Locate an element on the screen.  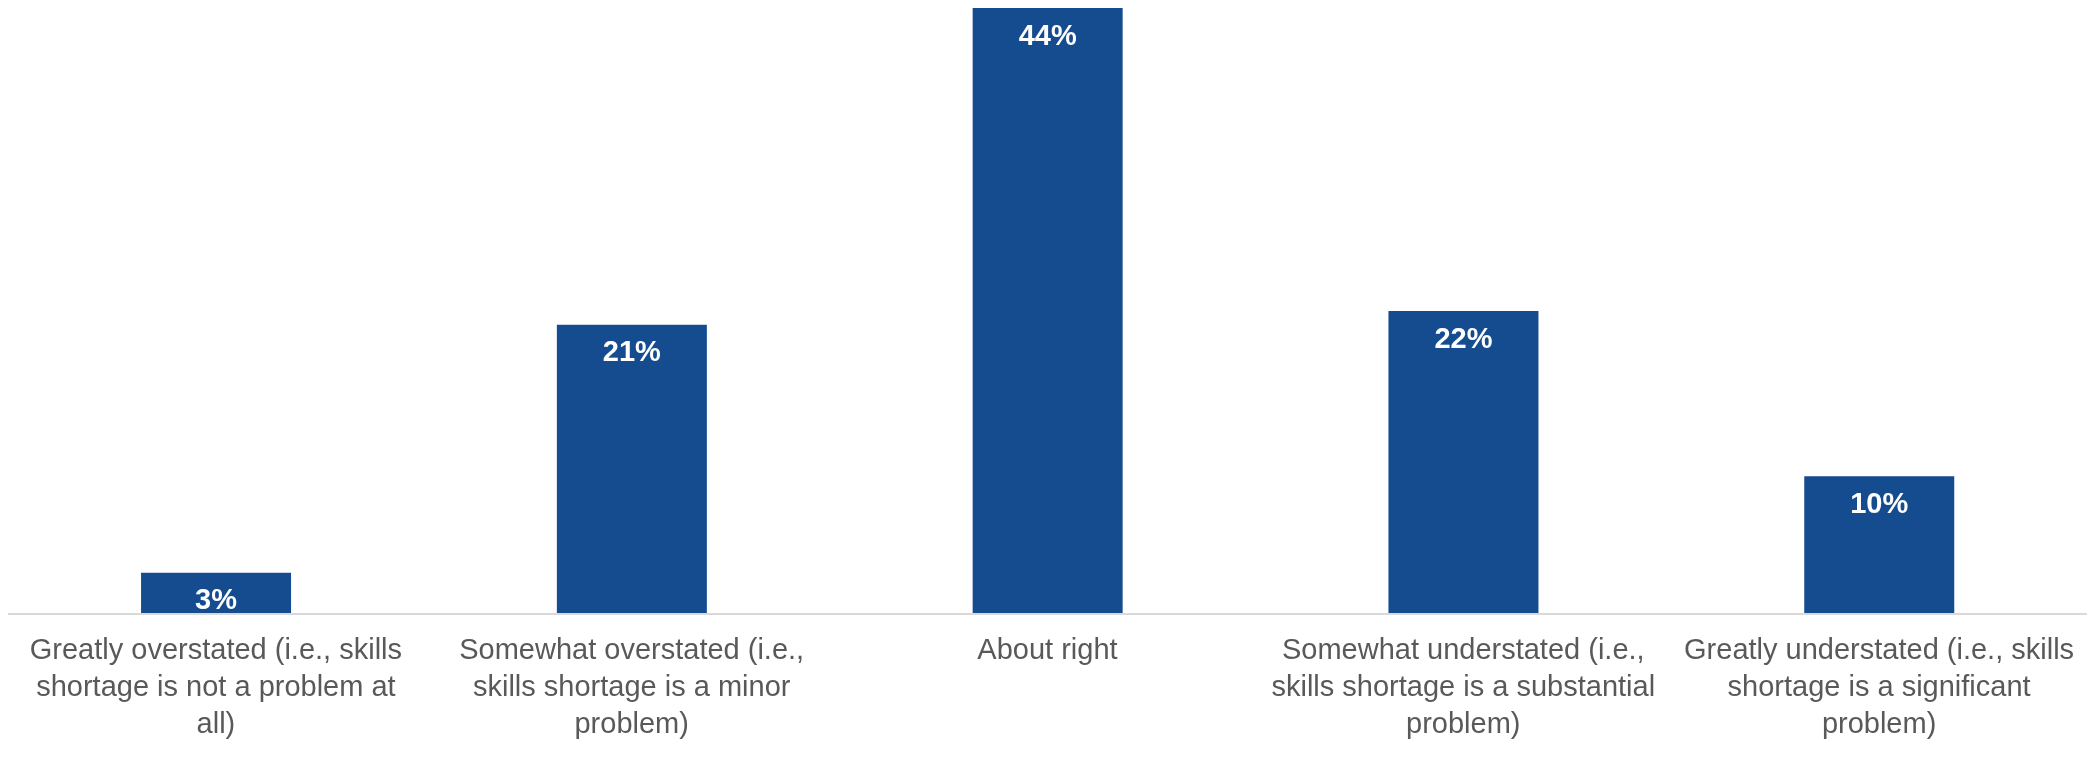
data-label: 3% is located at coordinates (216, 599).